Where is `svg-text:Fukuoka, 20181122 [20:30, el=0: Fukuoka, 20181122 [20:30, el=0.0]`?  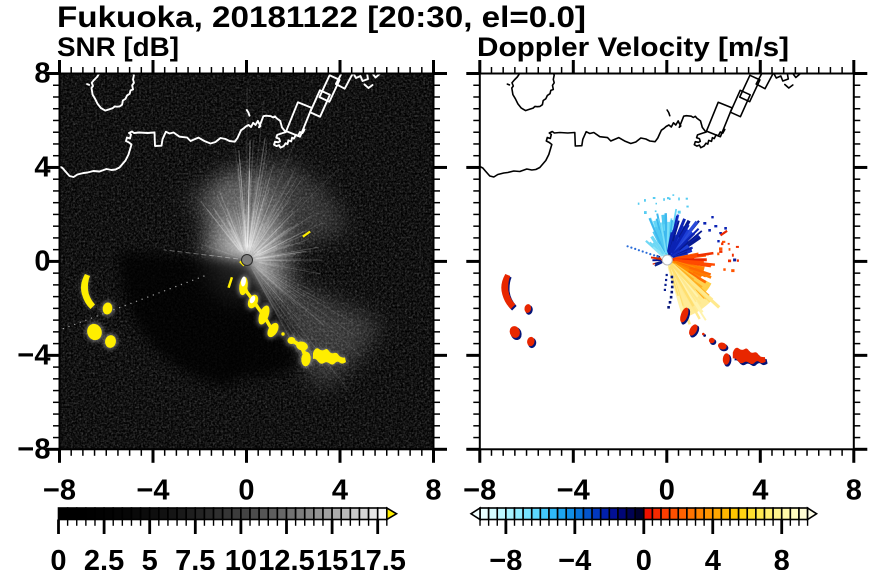 svg-text:Fukuoka, 20181122 [20:30, el=0: Fukuoka, 20181122 [20:30, el=0.0] is located at coordinates (321, 17).